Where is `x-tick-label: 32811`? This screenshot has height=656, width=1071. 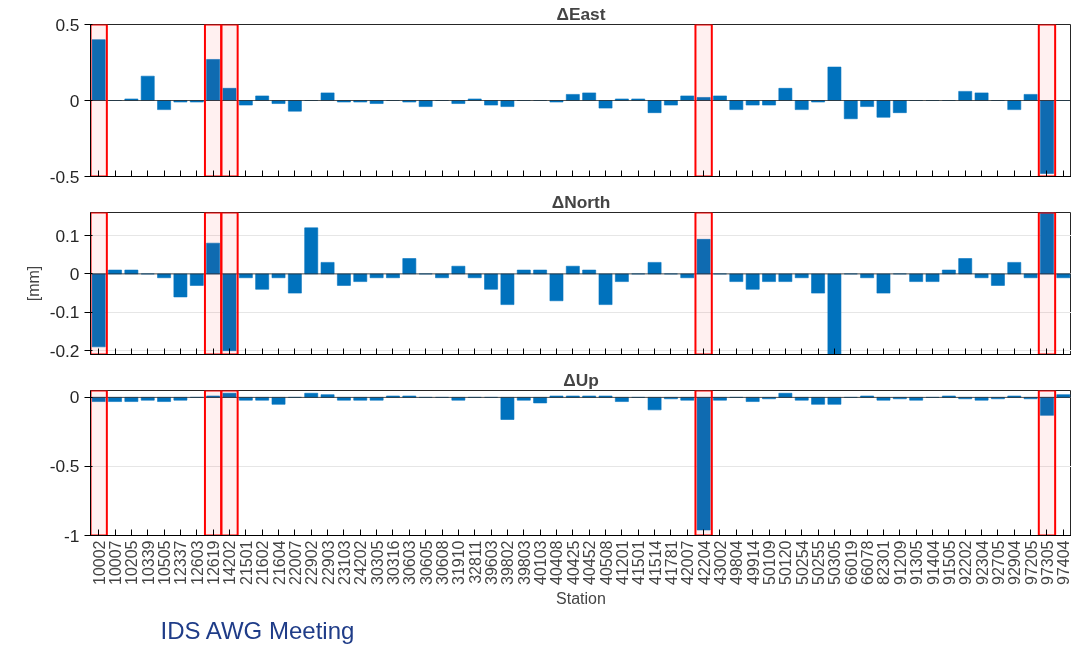 x-tick-label: 32811 is located at coordinates (475, 562).